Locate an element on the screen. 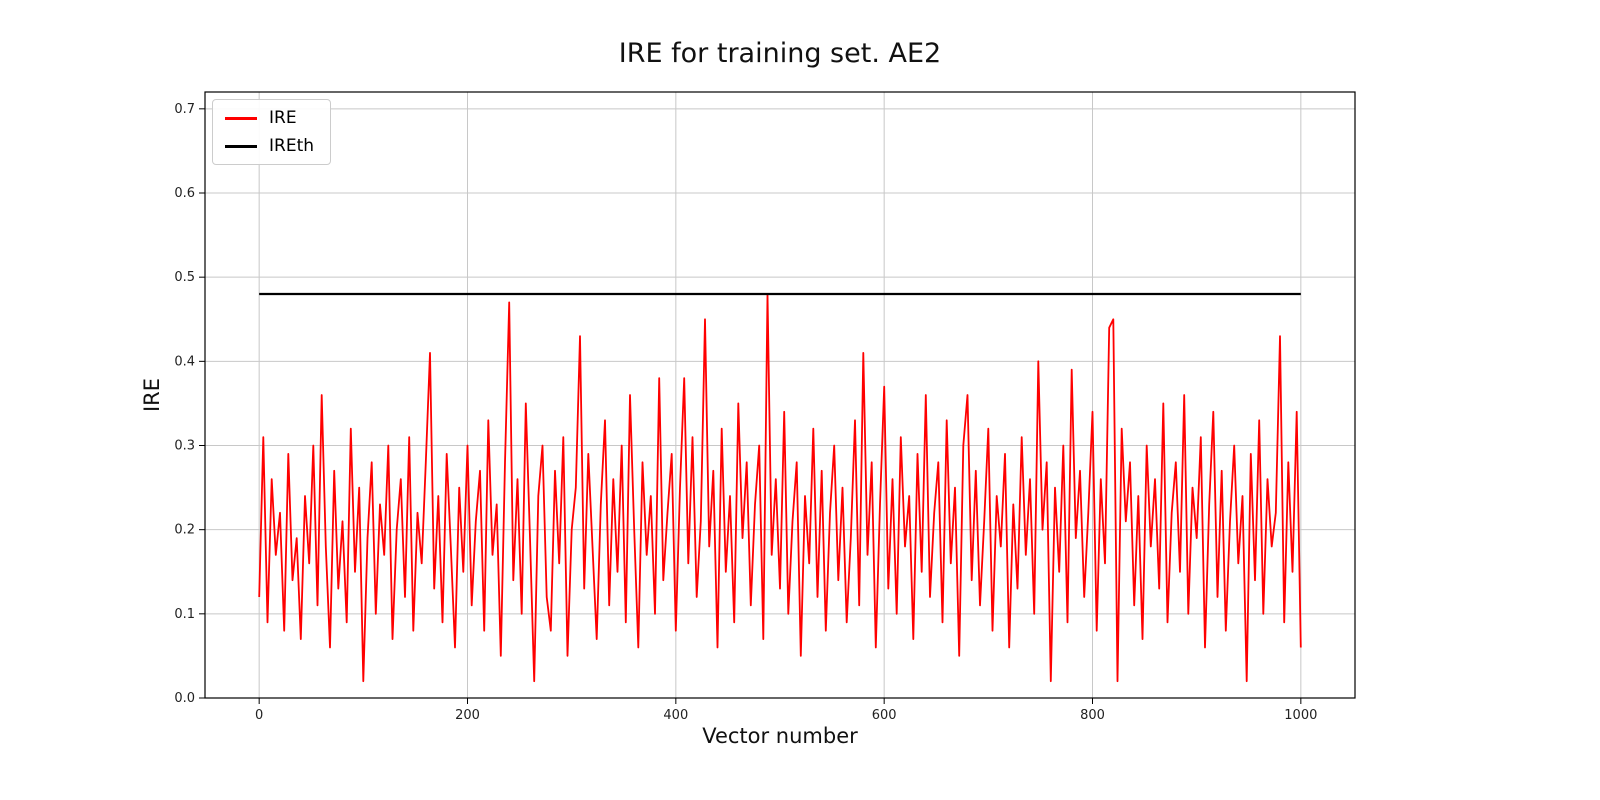 This screenshot has width=1600, height=800. x-tick-label: 0 is located at coordinates (259, 715).